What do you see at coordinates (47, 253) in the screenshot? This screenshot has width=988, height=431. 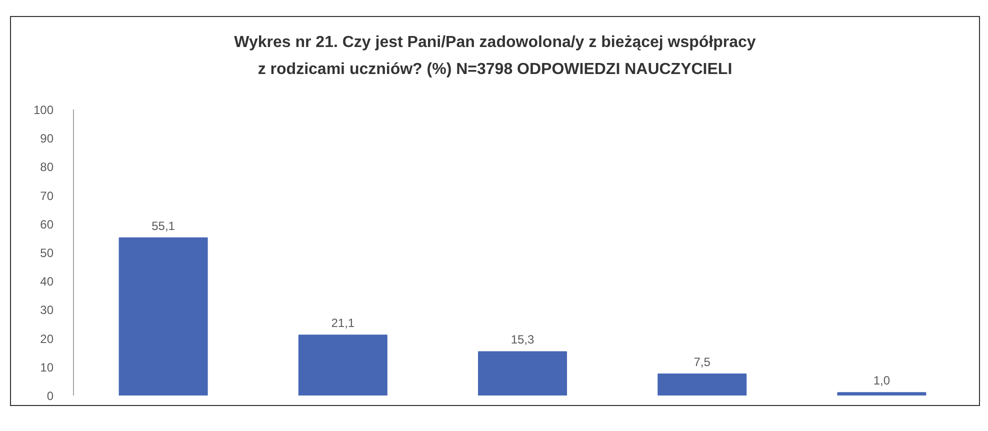 I see `y-tick-label: 50` at bounding box center [47, 253].